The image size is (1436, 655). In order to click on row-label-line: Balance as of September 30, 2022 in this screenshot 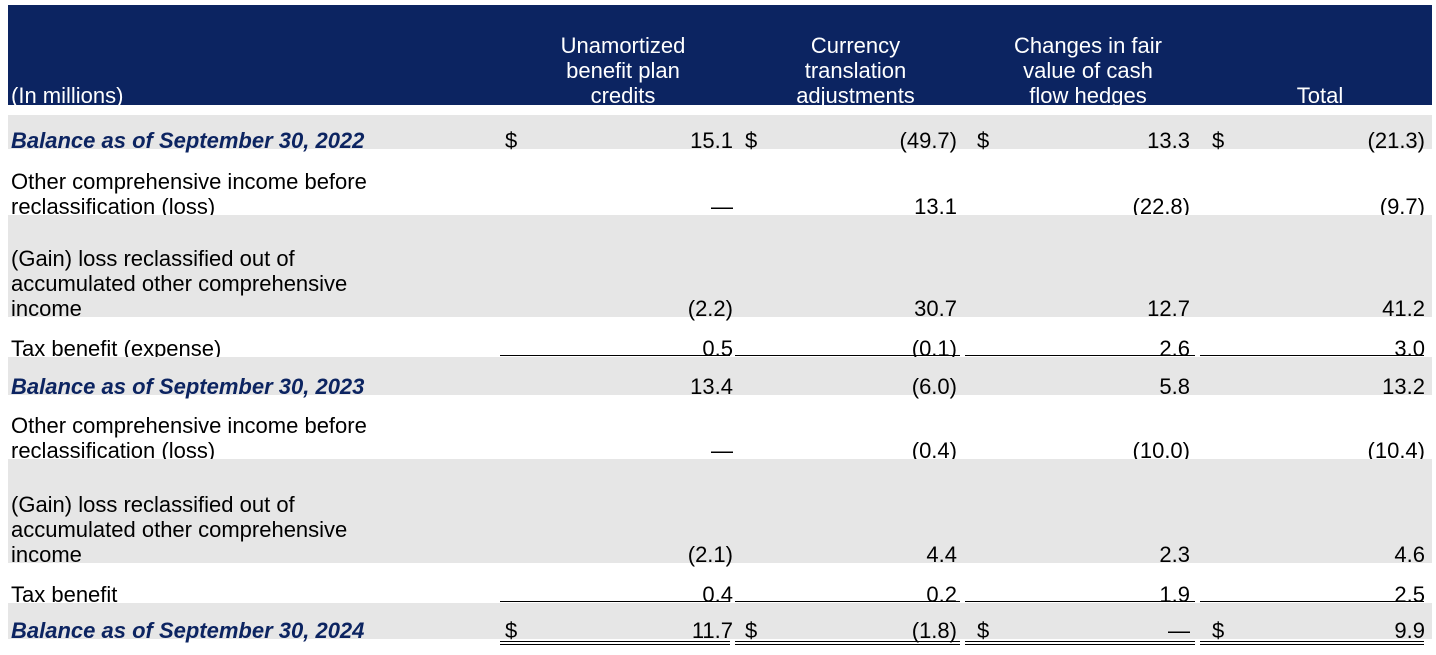, I will do `click(188, 140)`.